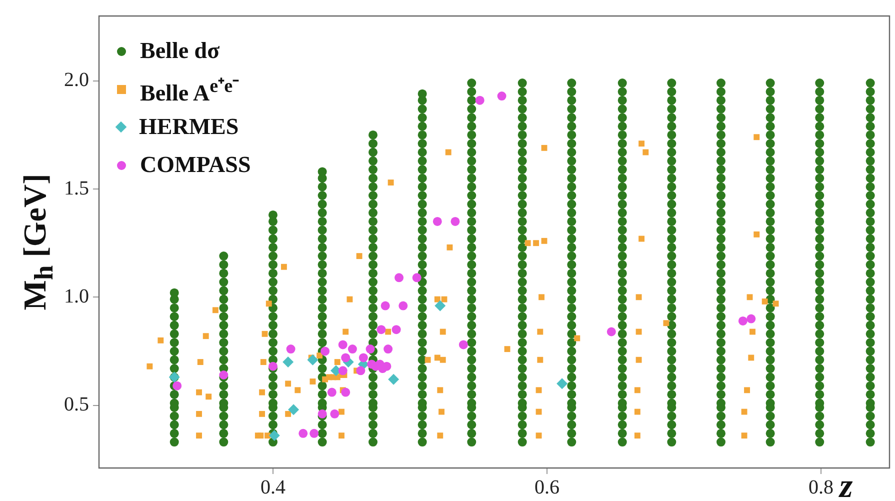  Describe the element at coordinates (76, 188) in the screenshot. I see `y-tick-label: 1.5` at that location.